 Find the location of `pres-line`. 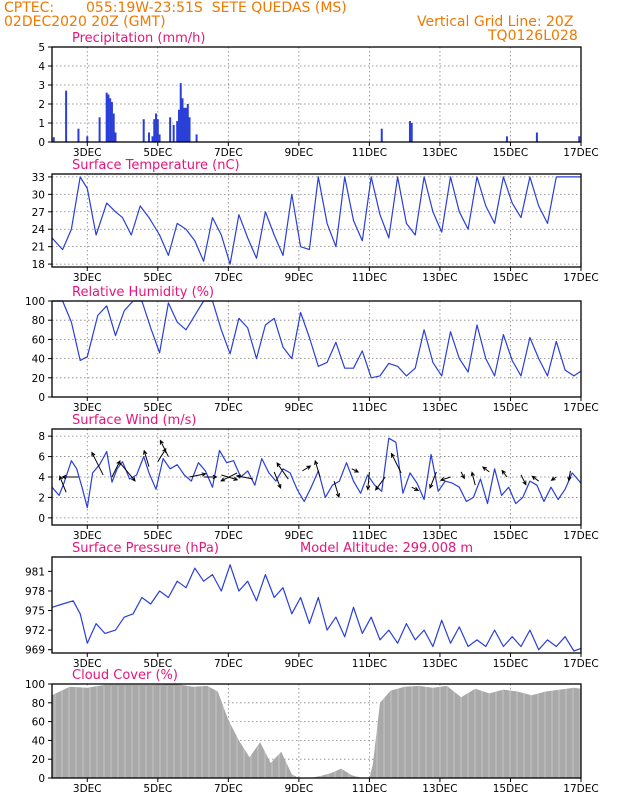

pres-line is located at coordinates (316, 608).